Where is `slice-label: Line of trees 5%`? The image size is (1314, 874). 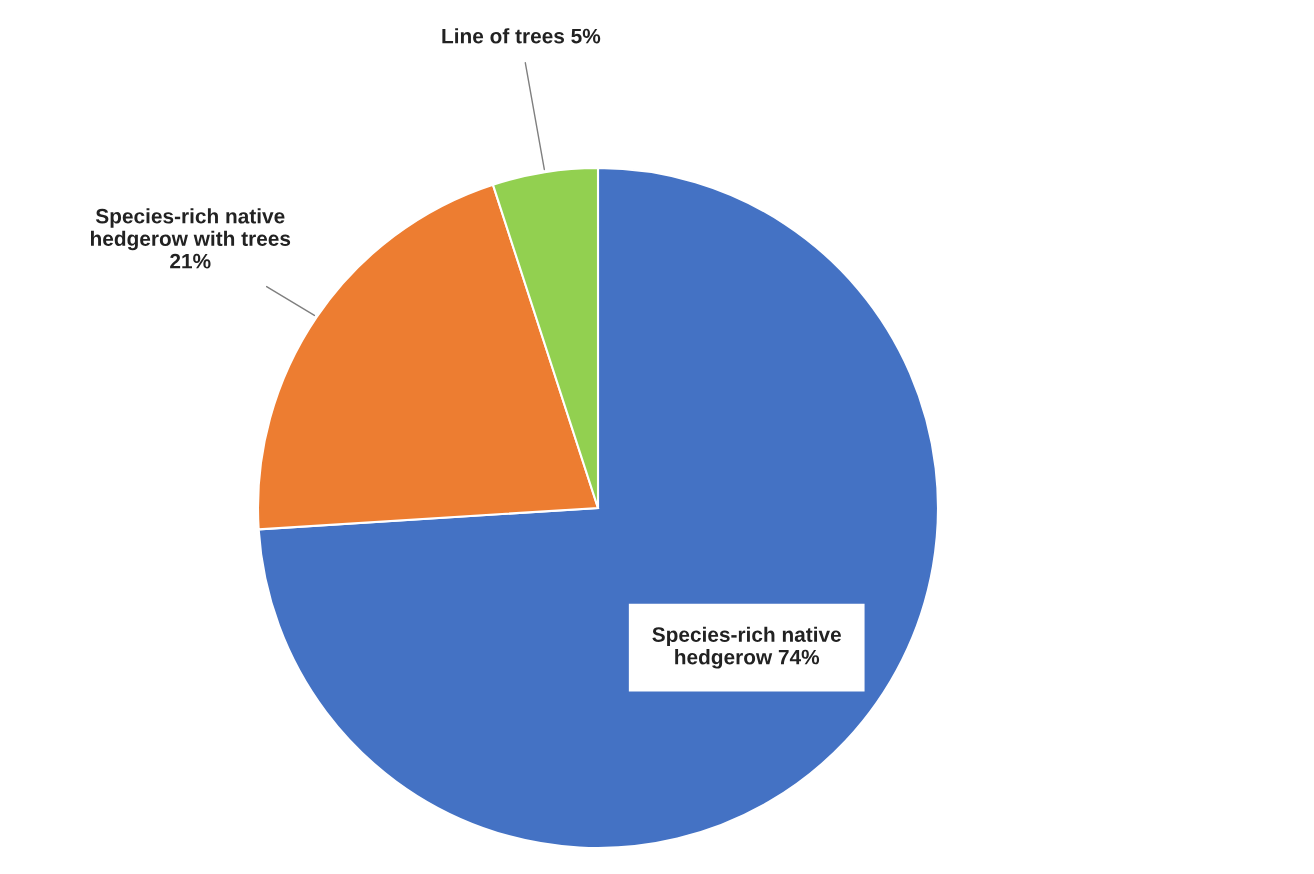
slice-label: Line of trees 5% is located at coordinates (521, 36).